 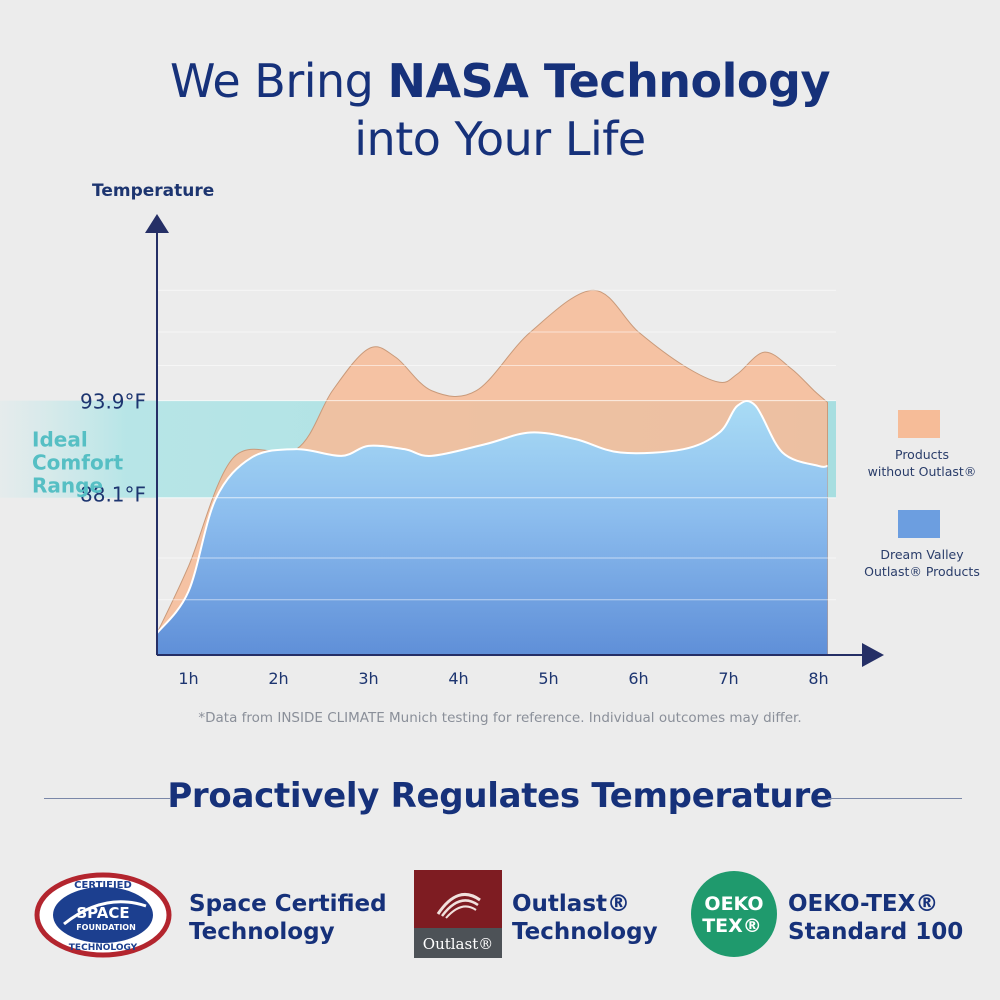 What do you see at coordinates (113, 495) in the screenshot?
I see `y-tick-label-low: 88.1°F` at bounding box center [113, 495].